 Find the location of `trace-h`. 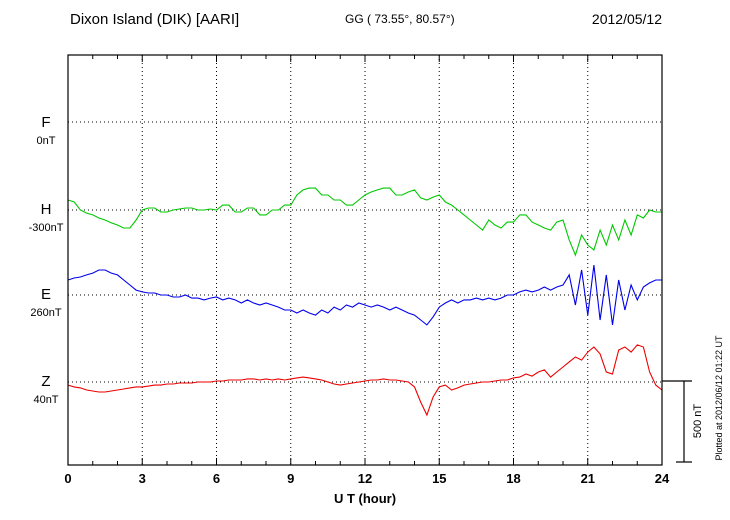

trace-h is located at coordinates (364, 222).